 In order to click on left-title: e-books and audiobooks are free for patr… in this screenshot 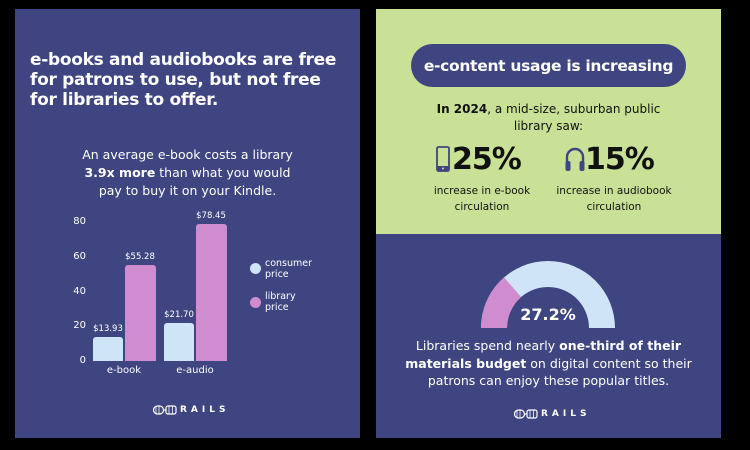, I will do `click(183, 80)`.